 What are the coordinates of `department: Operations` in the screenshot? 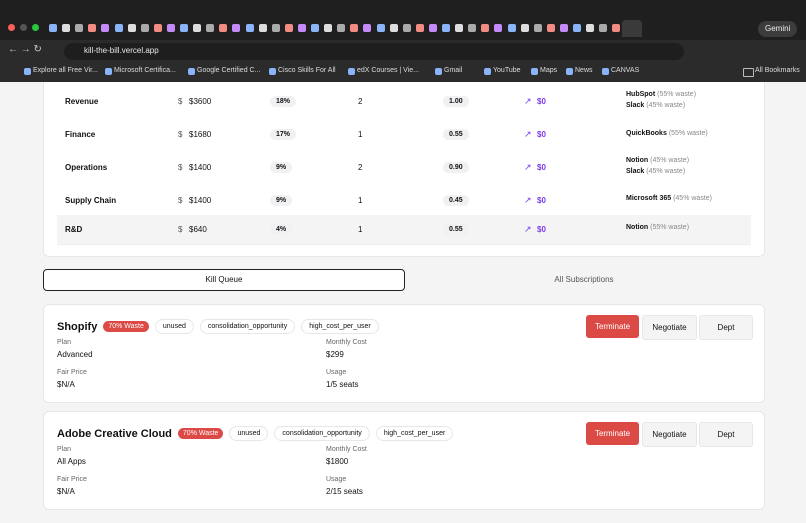 It's located at (86, 167).